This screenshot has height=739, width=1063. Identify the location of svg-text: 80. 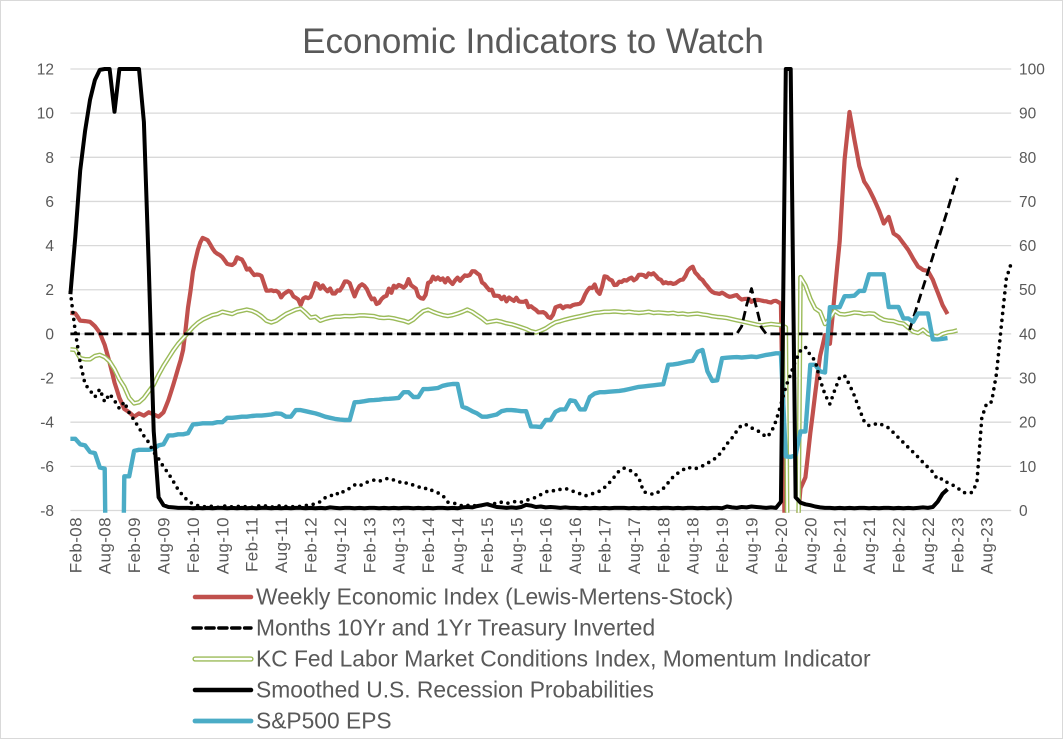
(1028, 158).